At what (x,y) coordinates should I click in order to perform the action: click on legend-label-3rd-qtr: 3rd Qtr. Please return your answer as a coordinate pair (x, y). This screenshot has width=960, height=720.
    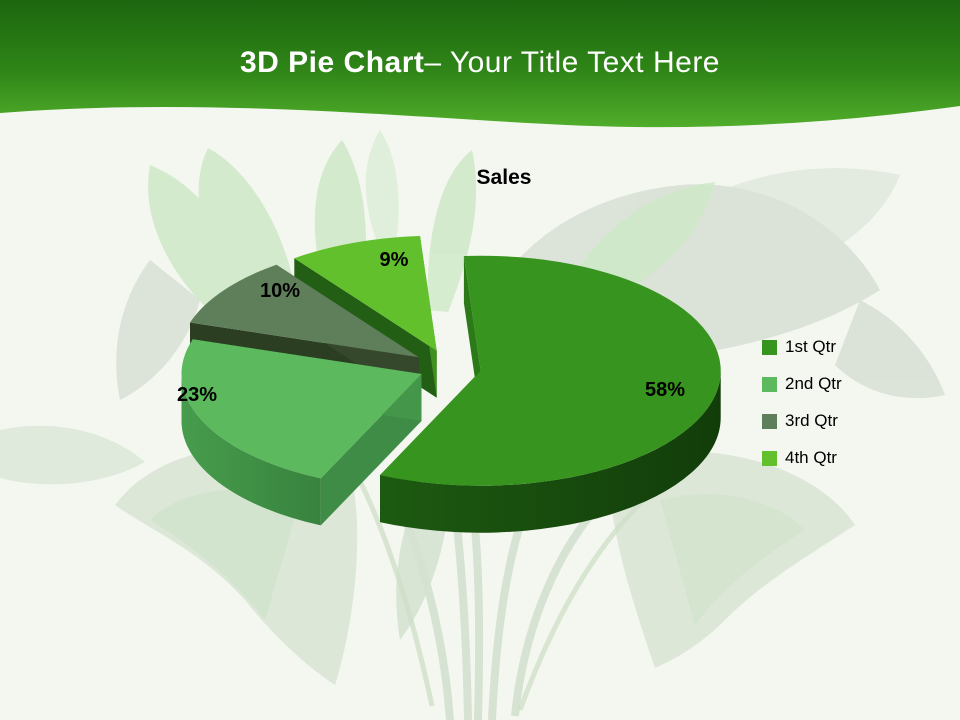
    Looking at the image, I should click on (811, 420).